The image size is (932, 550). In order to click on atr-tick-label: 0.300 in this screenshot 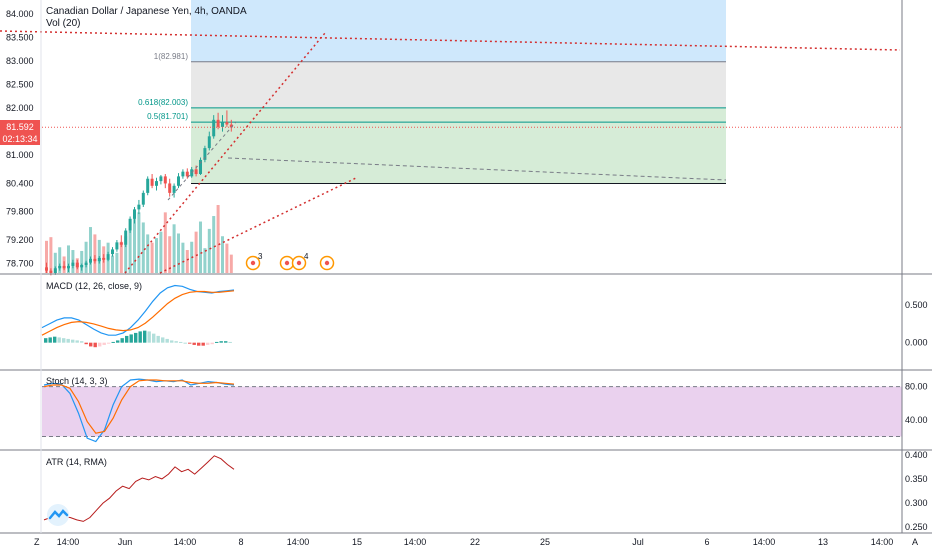, I will do `click(916, 503)`.